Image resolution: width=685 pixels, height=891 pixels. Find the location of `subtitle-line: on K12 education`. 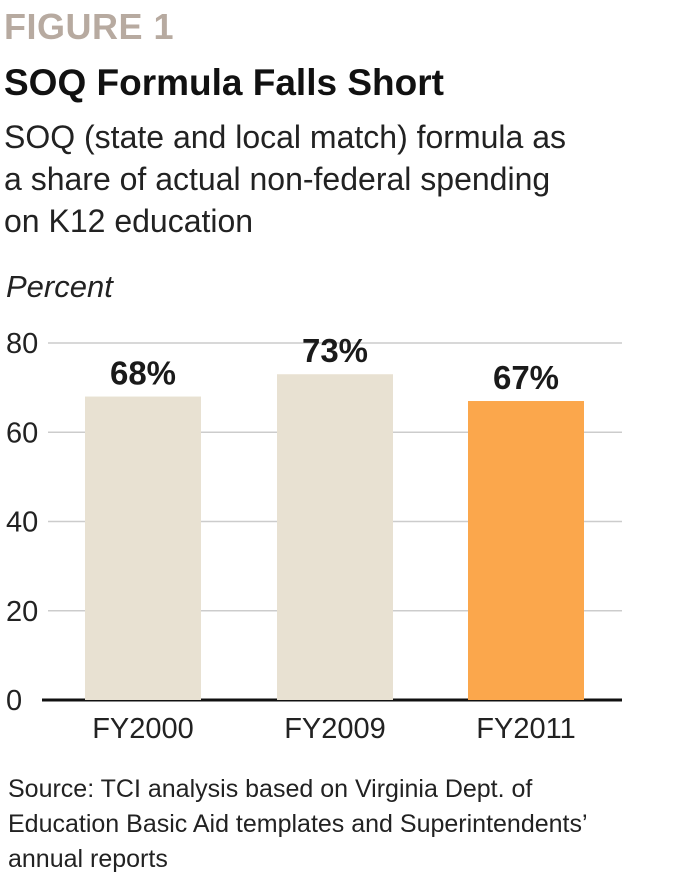

subtitle-line: on K12 education is located at coordinates (129, 221).